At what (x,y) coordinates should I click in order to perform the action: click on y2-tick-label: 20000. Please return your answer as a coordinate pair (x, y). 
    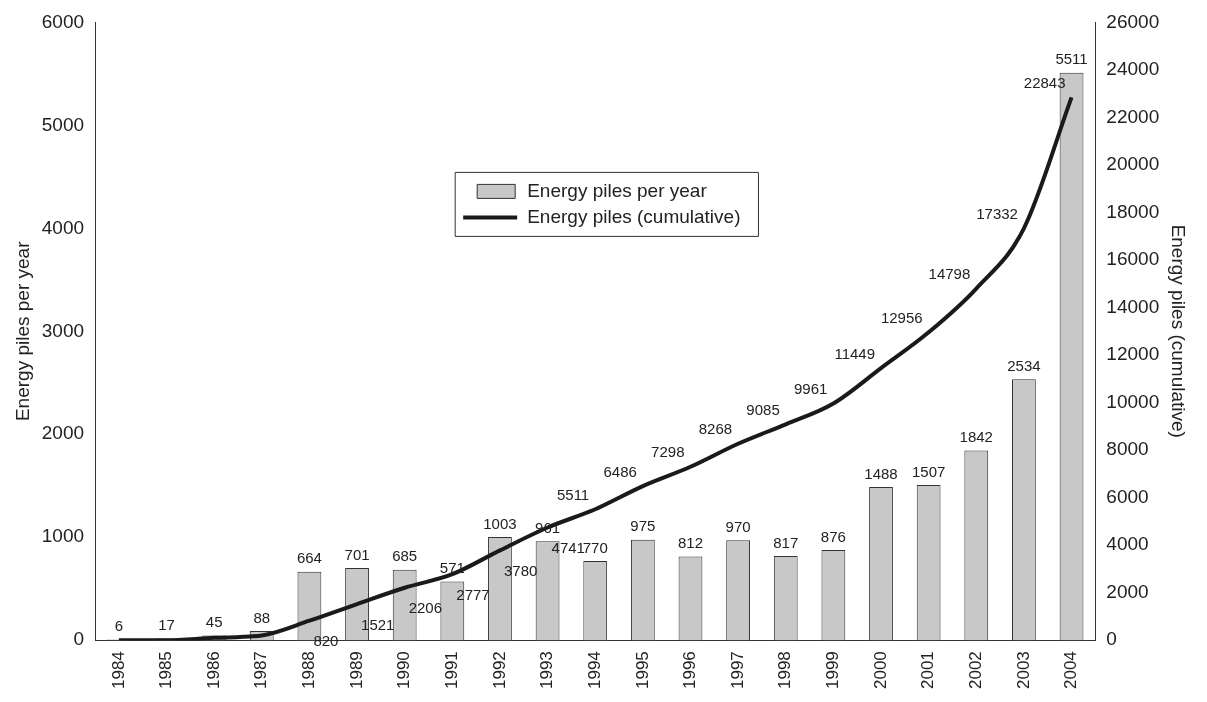
    Looking at the image, I should click on (1133, 164).